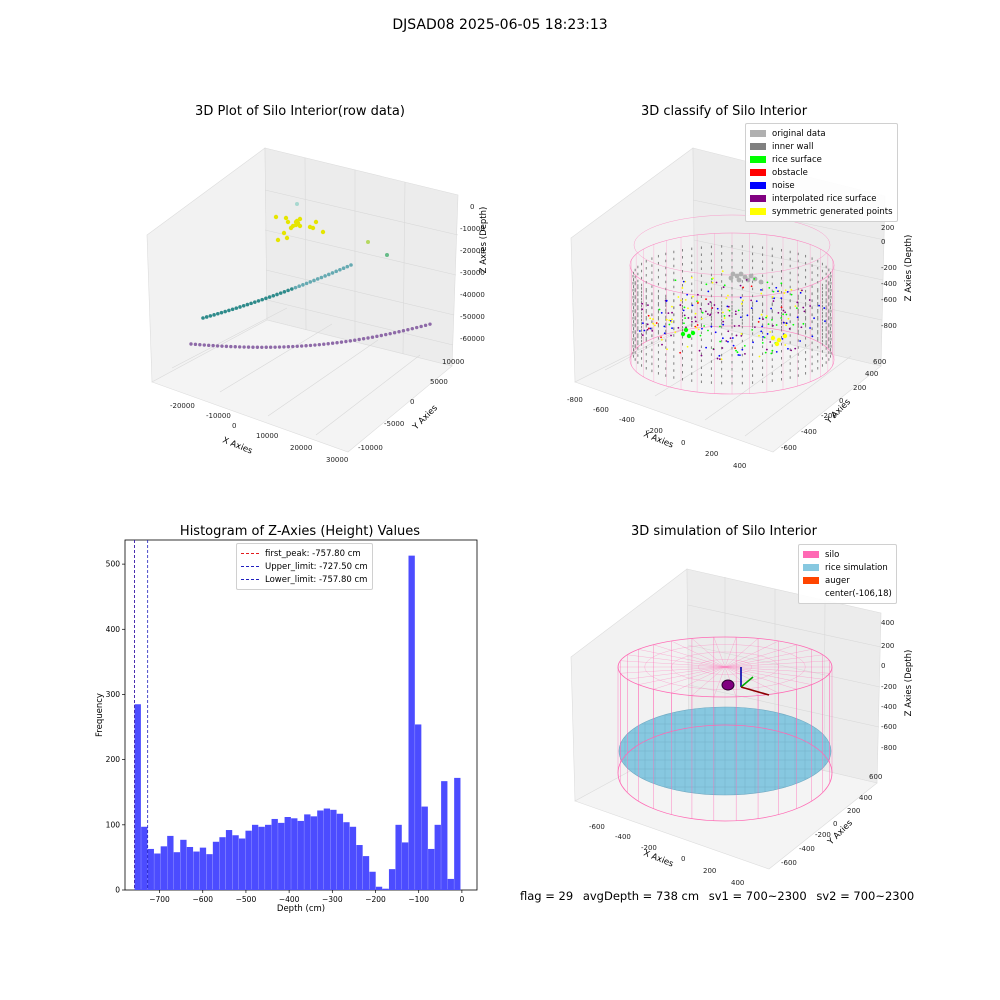 Image resolution: width=1000 pixels, height=1000 pixels. What do you see at coordinates (300, 111) in the screenshot?
I see `plot1-title: 3D Plot of Silo Interior(row data)` at bounding box center [300, 111].